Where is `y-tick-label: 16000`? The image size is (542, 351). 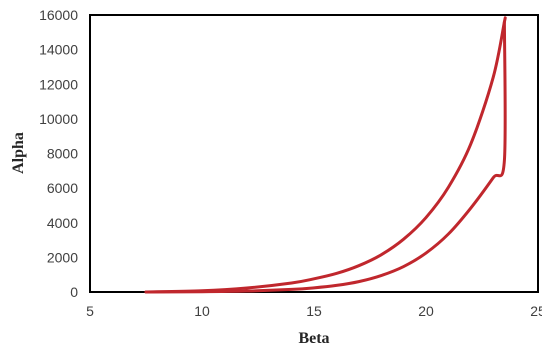
y-tick-label: 16000 is located at coordinates (58, 15).